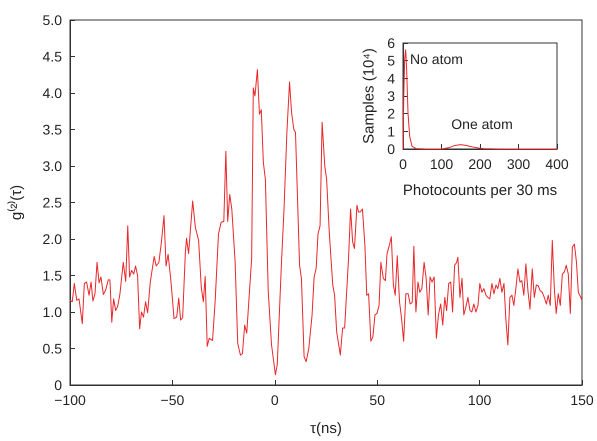 This screenshot has width=597, height=441. Describe the element at coordinates (518, 164) in the screenshot. I see `x-tick-label: 300` at that location.